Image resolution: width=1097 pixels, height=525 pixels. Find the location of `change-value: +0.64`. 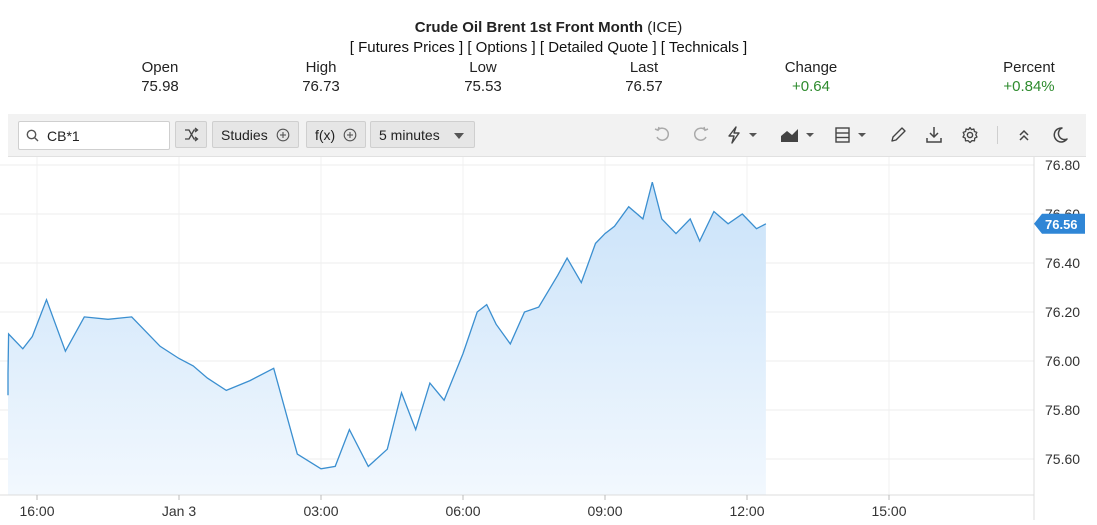

change-value: +0.64 is located at coordinates (811, 86).